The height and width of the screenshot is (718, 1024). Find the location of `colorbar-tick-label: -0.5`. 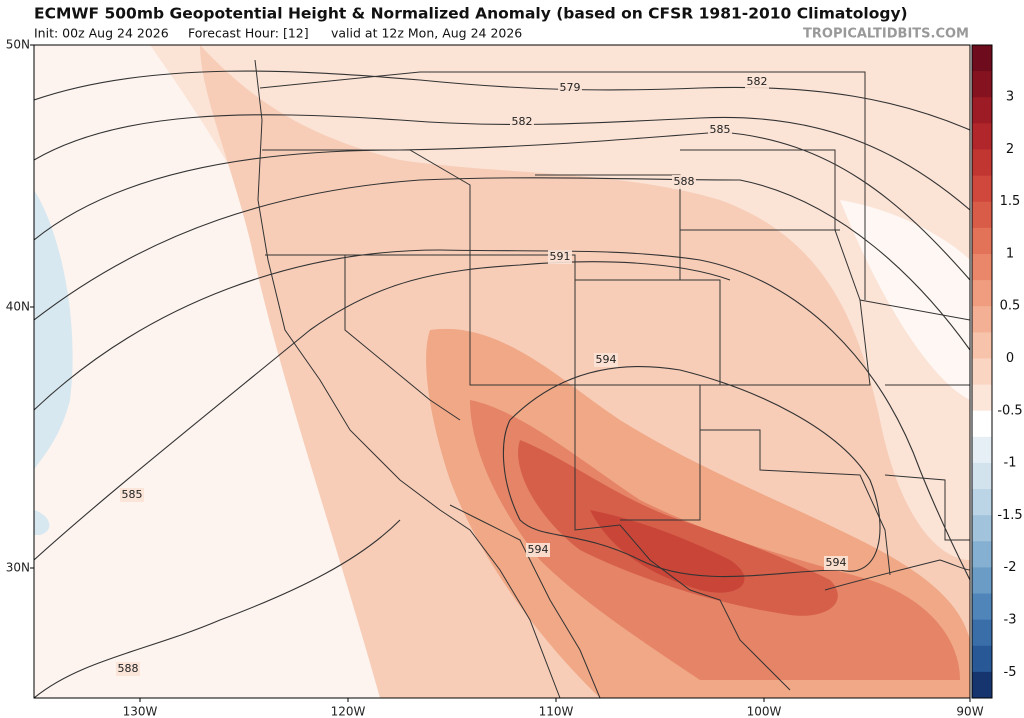

colorbar-tick-label: -0.5 is located at coordinates (1009, 410).